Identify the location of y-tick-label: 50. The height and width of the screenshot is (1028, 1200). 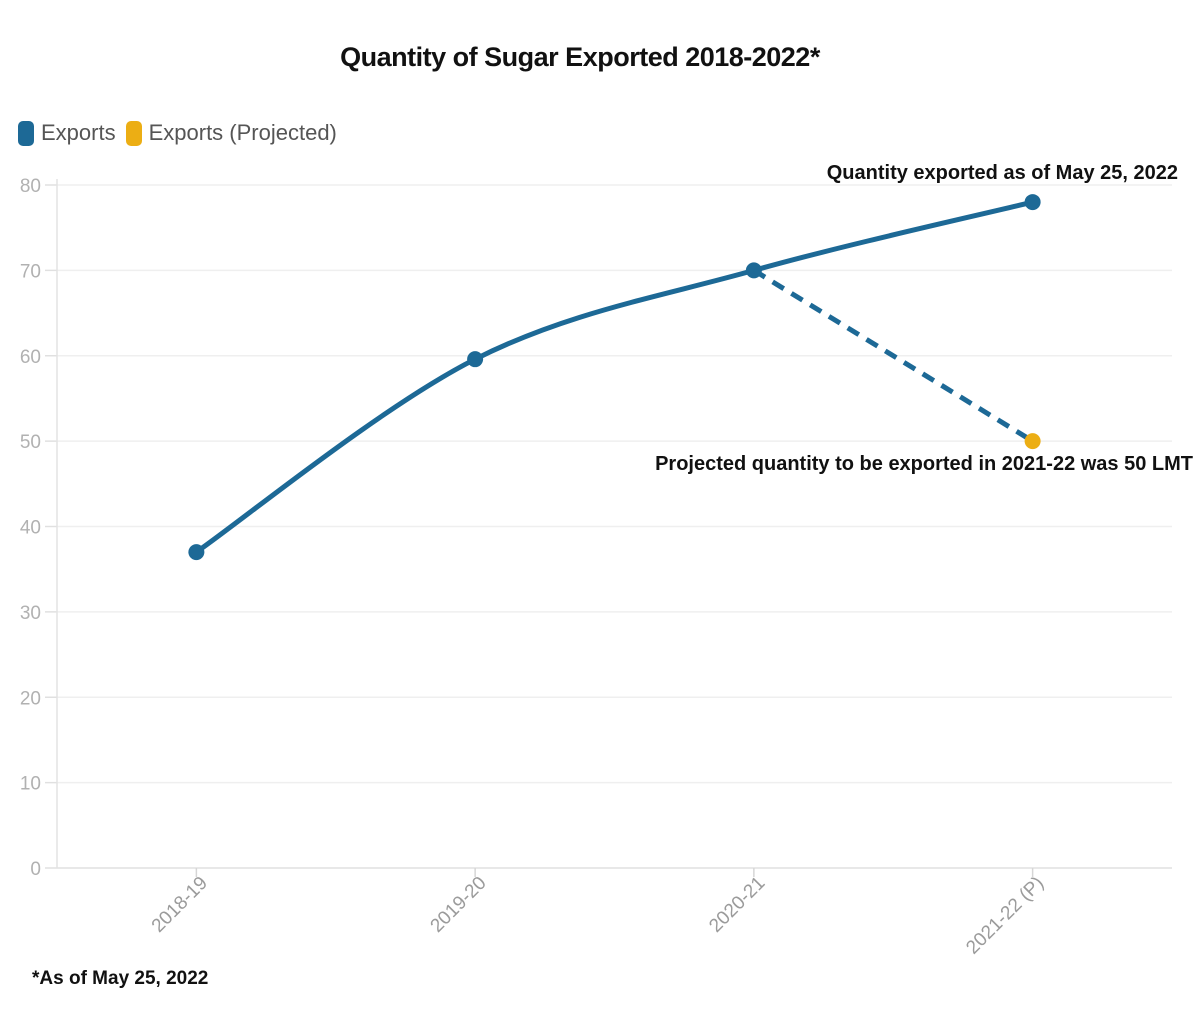
(30, 442).